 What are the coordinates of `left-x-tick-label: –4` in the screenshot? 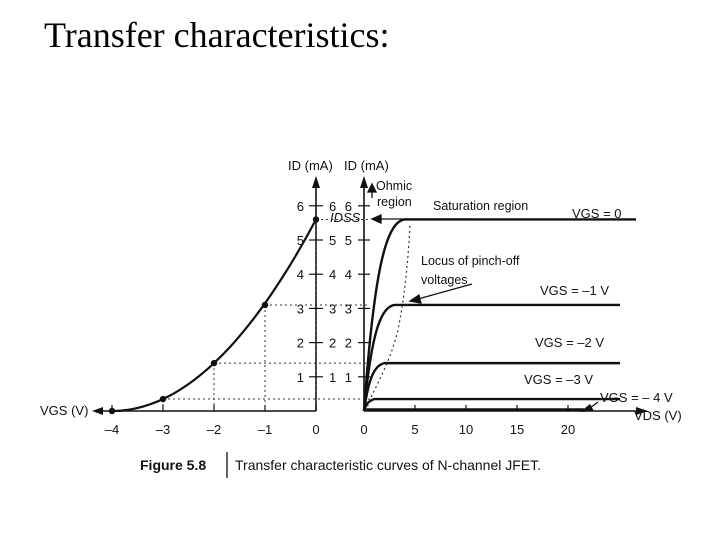 It's located at (112, 429).